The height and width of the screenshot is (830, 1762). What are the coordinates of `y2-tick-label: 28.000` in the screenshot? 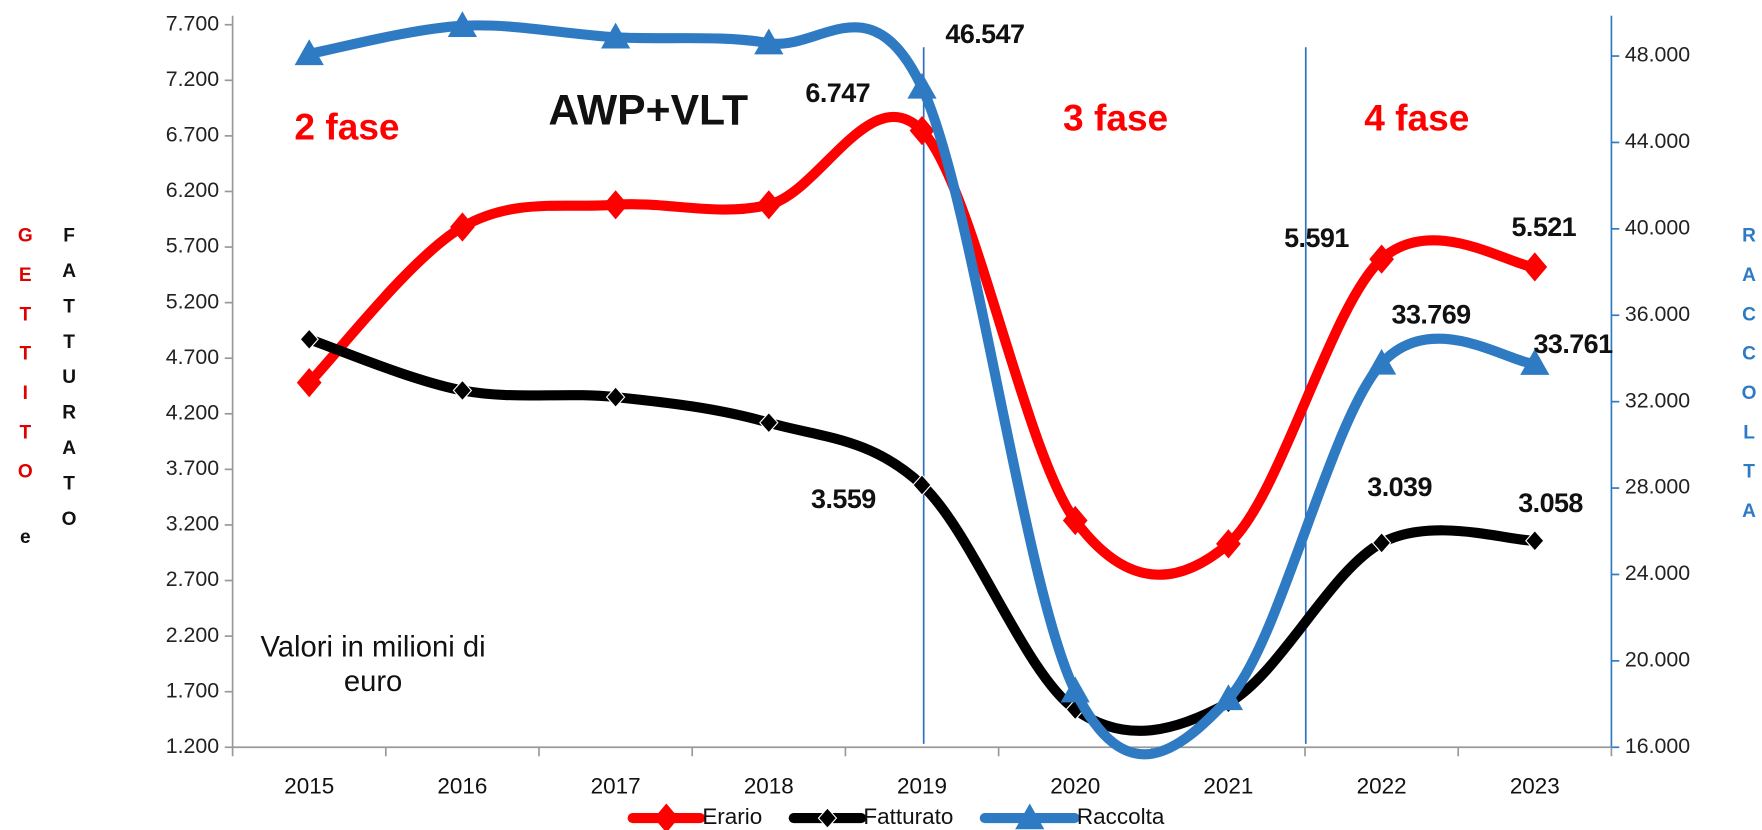 It's located at (1657, 487).